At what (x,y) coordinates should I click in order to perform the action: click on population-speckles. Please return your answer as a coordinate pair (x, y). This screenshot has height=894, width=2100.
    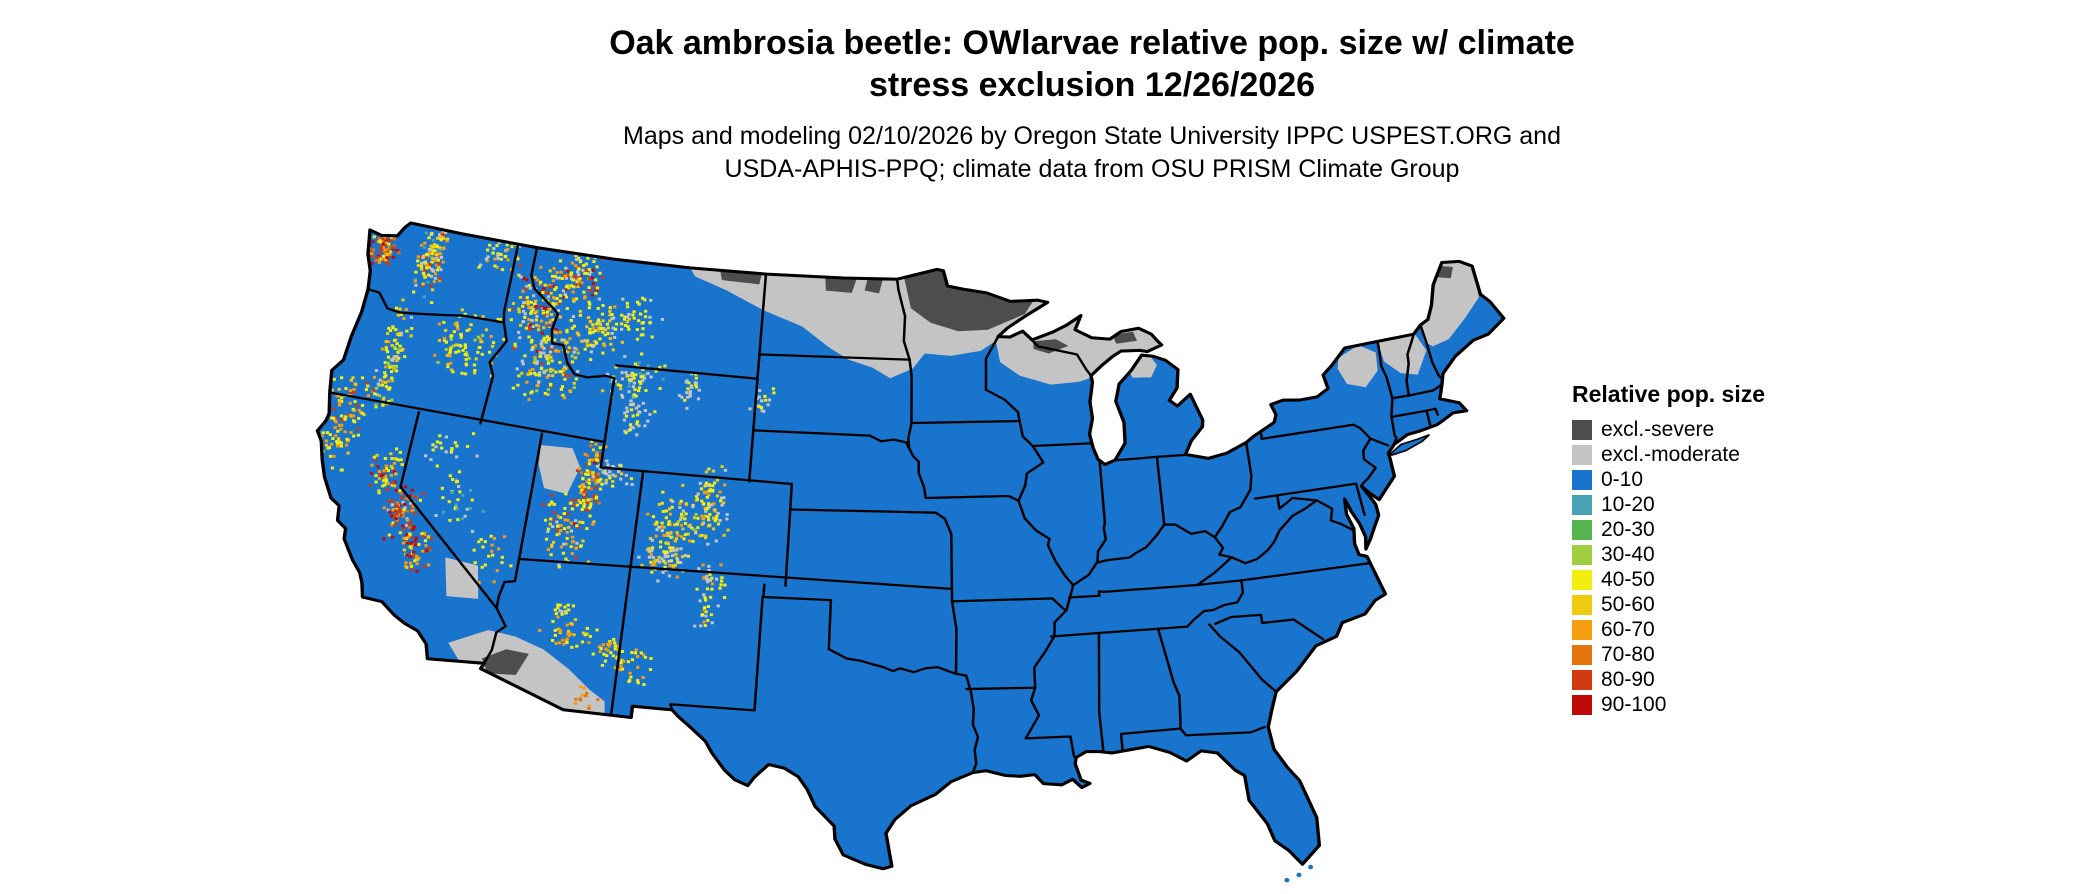
    Looking at the image, I should click on (546, 466).